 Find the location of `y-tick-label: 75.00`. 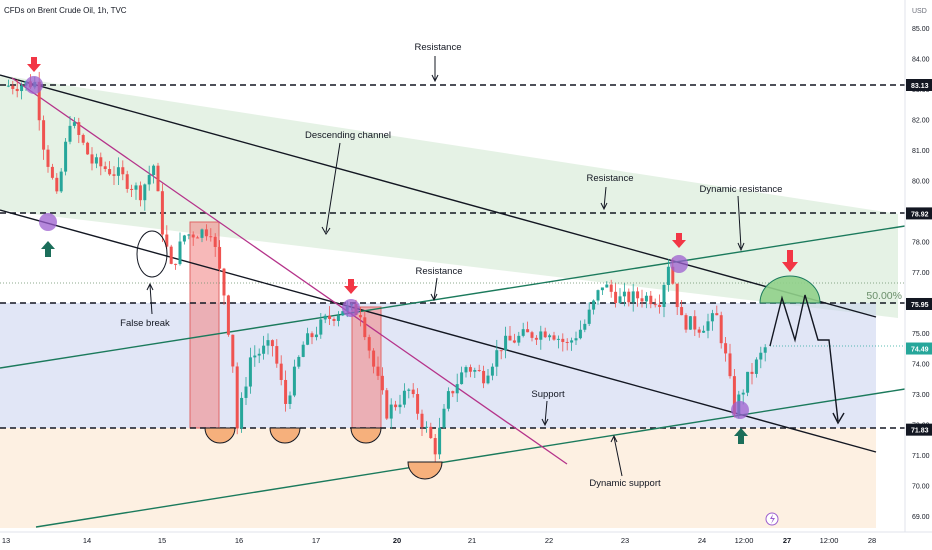

y-tick-label: 75.00 is located at coordinates (921, 334).